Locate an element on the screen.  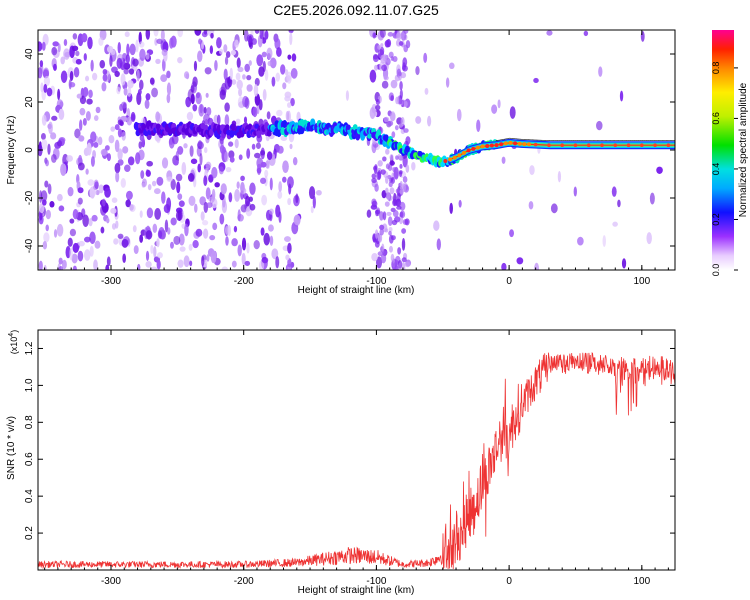
band-inner is located at coordinates (562, 151).